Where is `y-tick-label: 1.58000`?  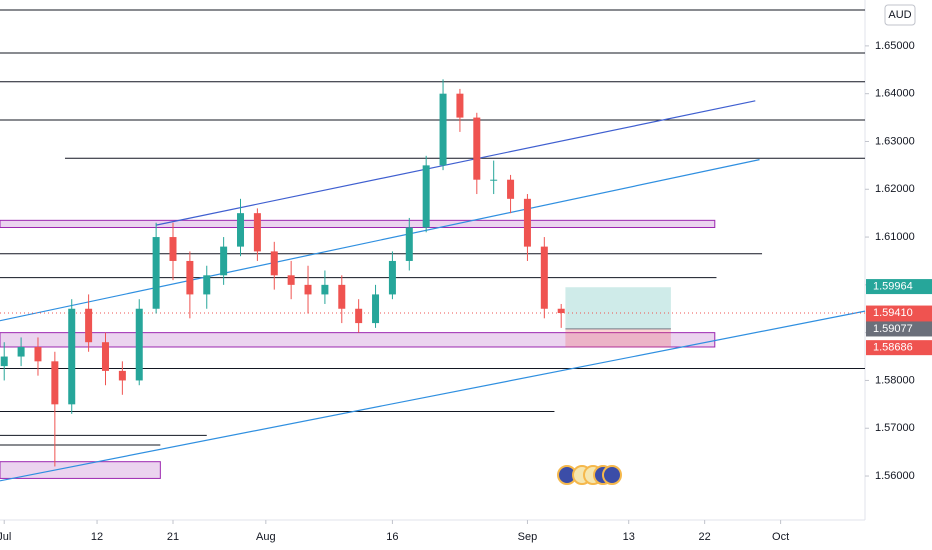
y-tick-label: 1.58000 is located at coordinates (895, 380).